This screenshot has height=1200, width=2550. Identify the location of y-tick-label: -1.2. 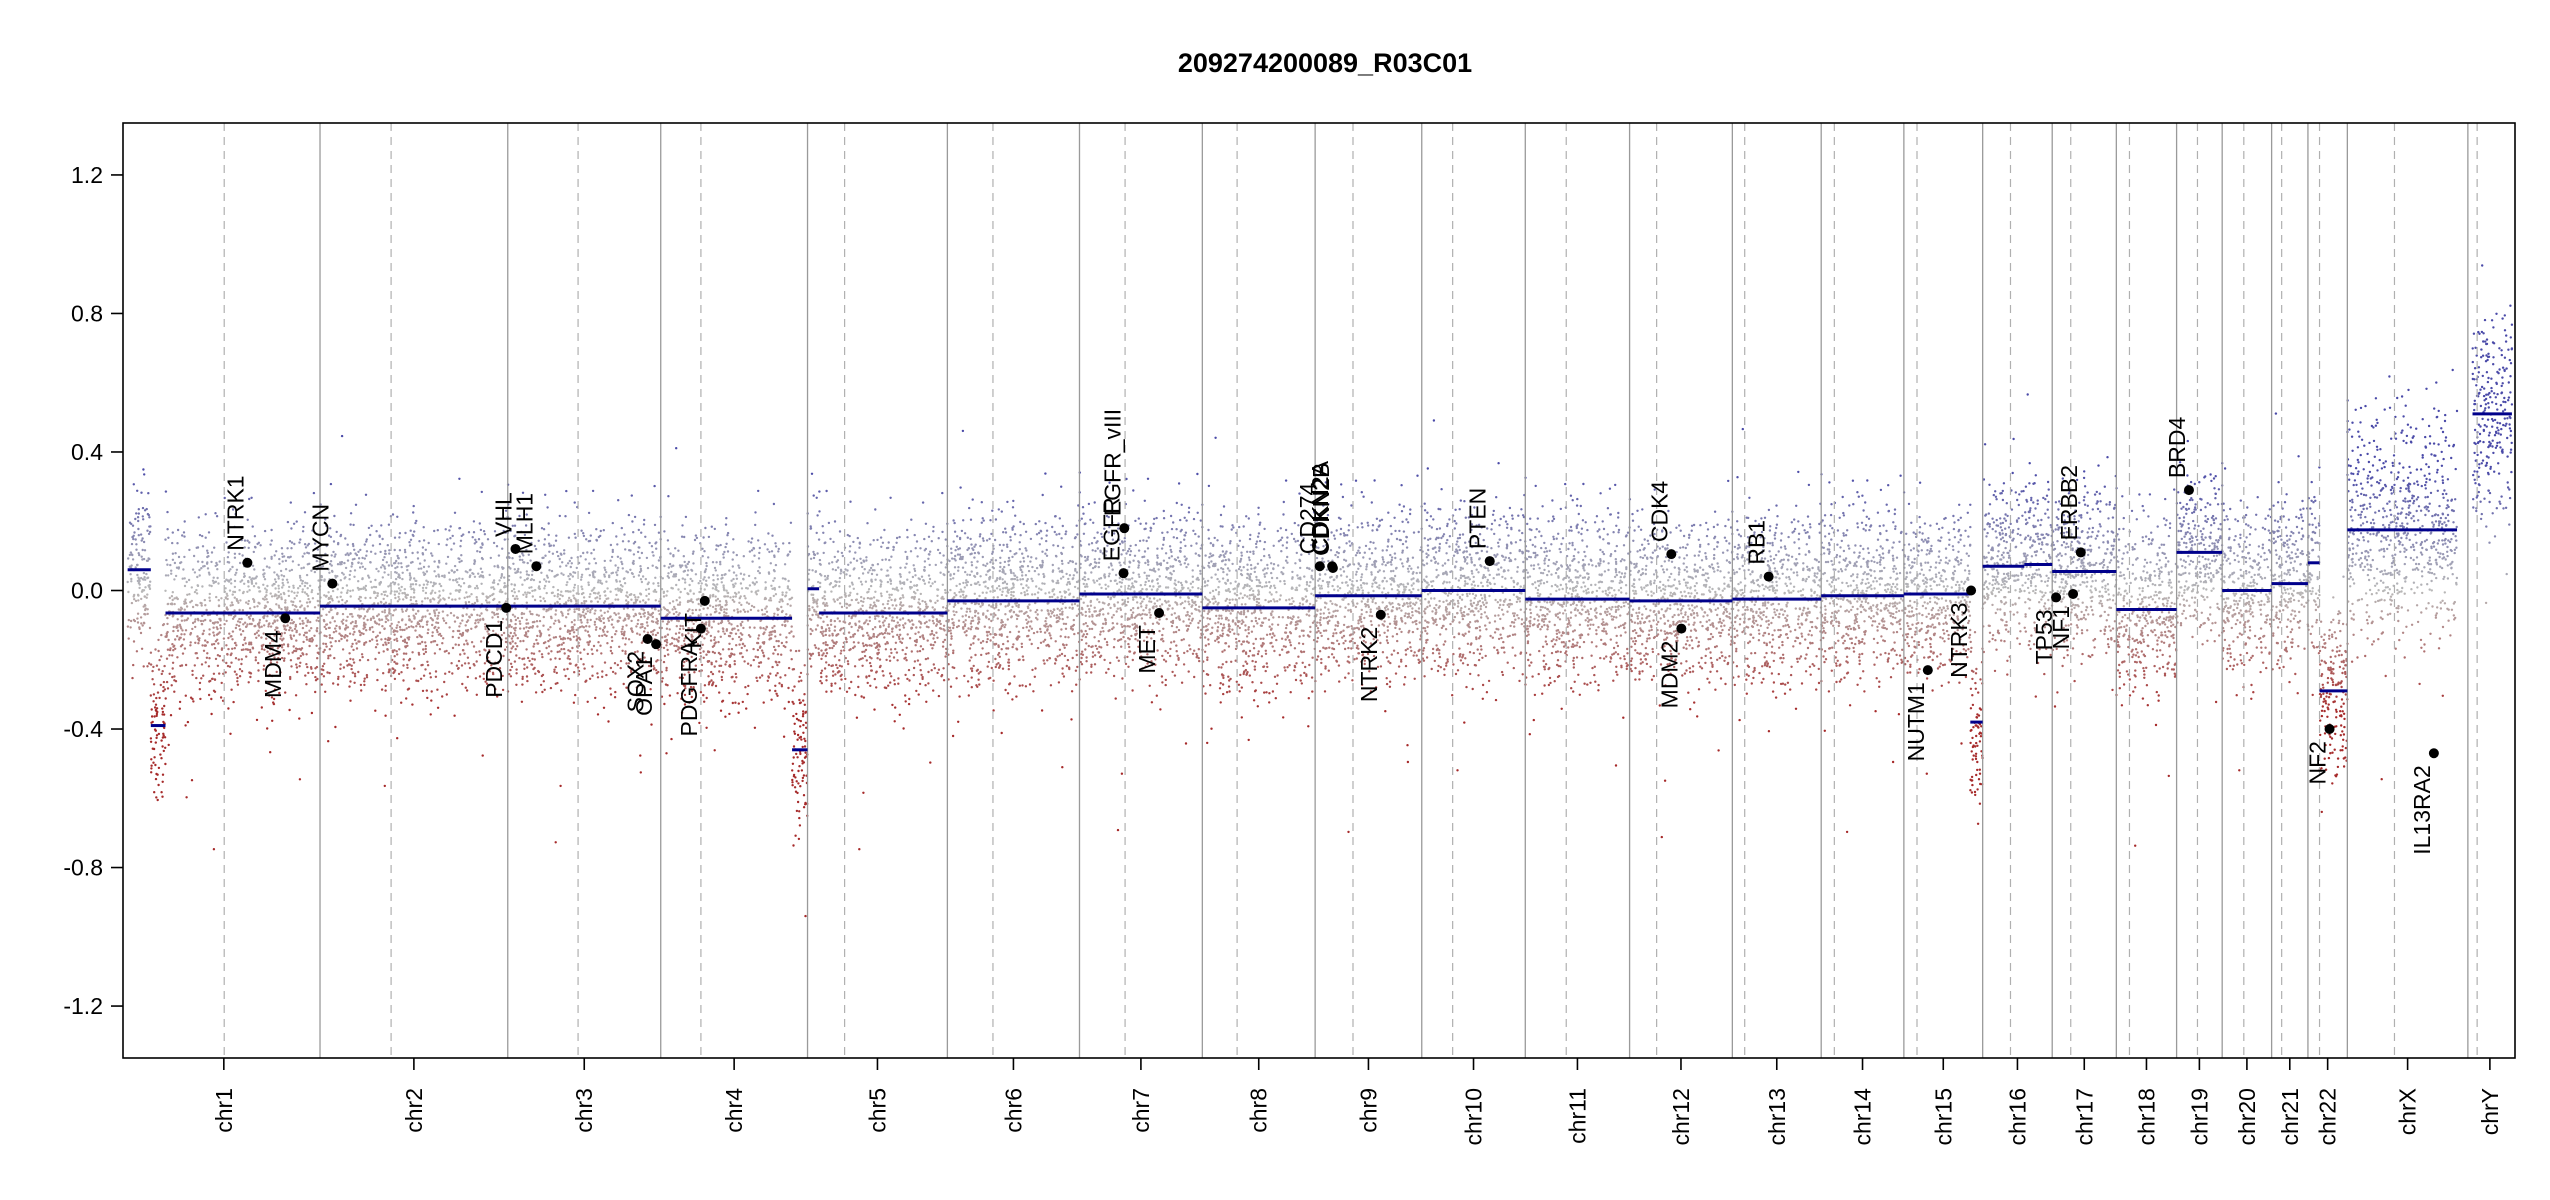
(83, 1006).